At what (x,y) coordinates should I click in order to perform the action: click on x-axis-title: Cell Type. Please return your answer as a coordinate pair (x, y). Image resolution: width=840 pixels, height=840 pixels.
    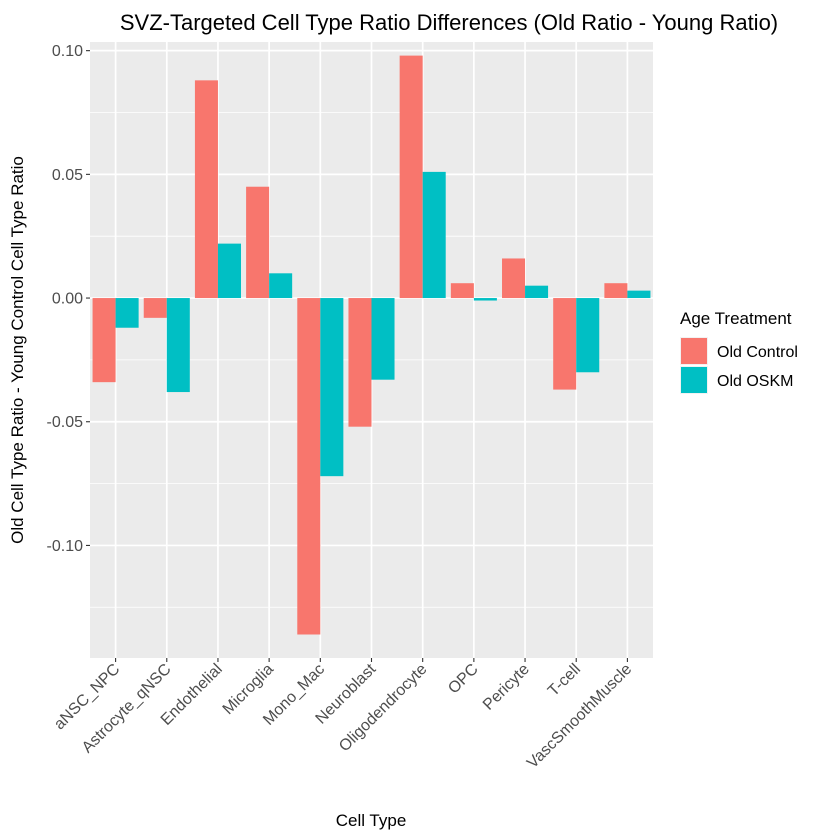
    Looking at the image, I should click on (371, 820).